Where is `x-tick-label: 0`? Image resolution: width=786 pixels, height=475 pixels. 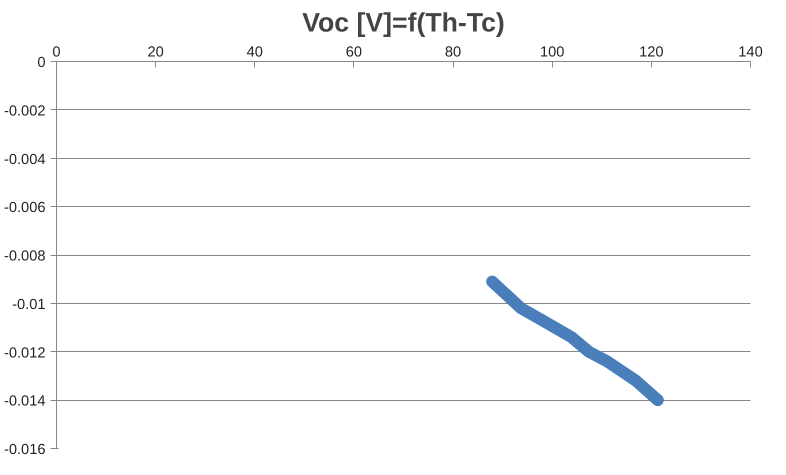
x-tick-label: 0 is located at coordinates (56, 52).